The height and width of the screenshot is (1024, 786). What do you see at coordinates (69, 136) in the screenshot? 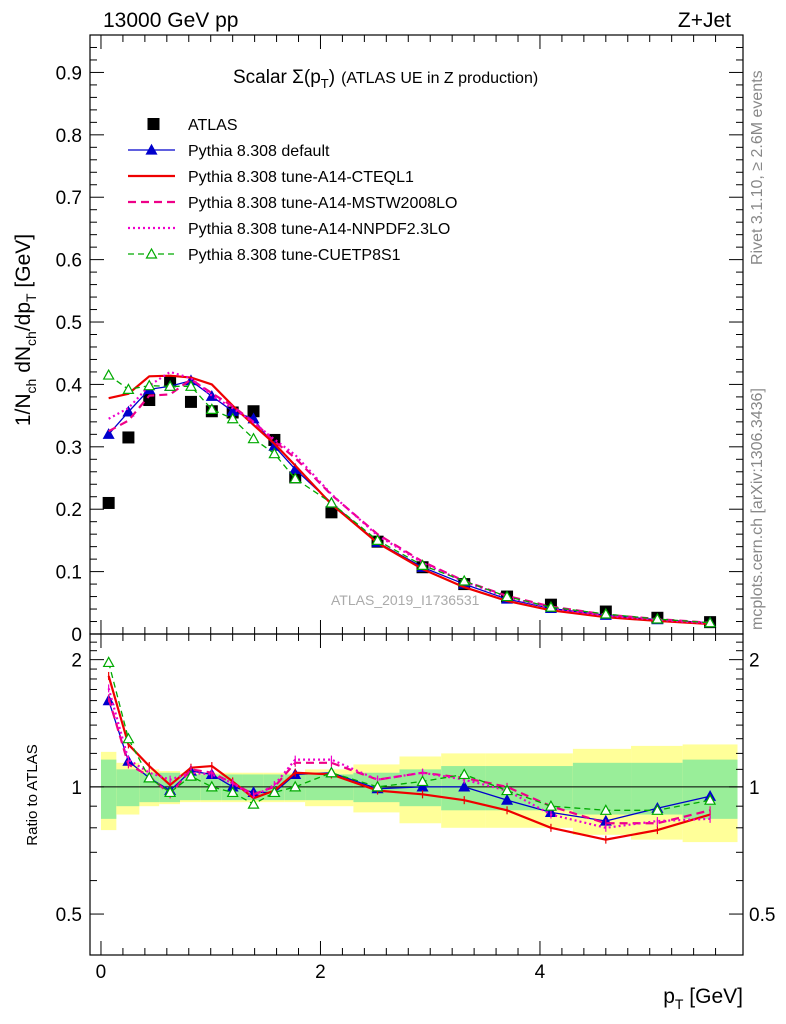
I see `y-tick-label: 0.8` at bounding box center [69, 136].